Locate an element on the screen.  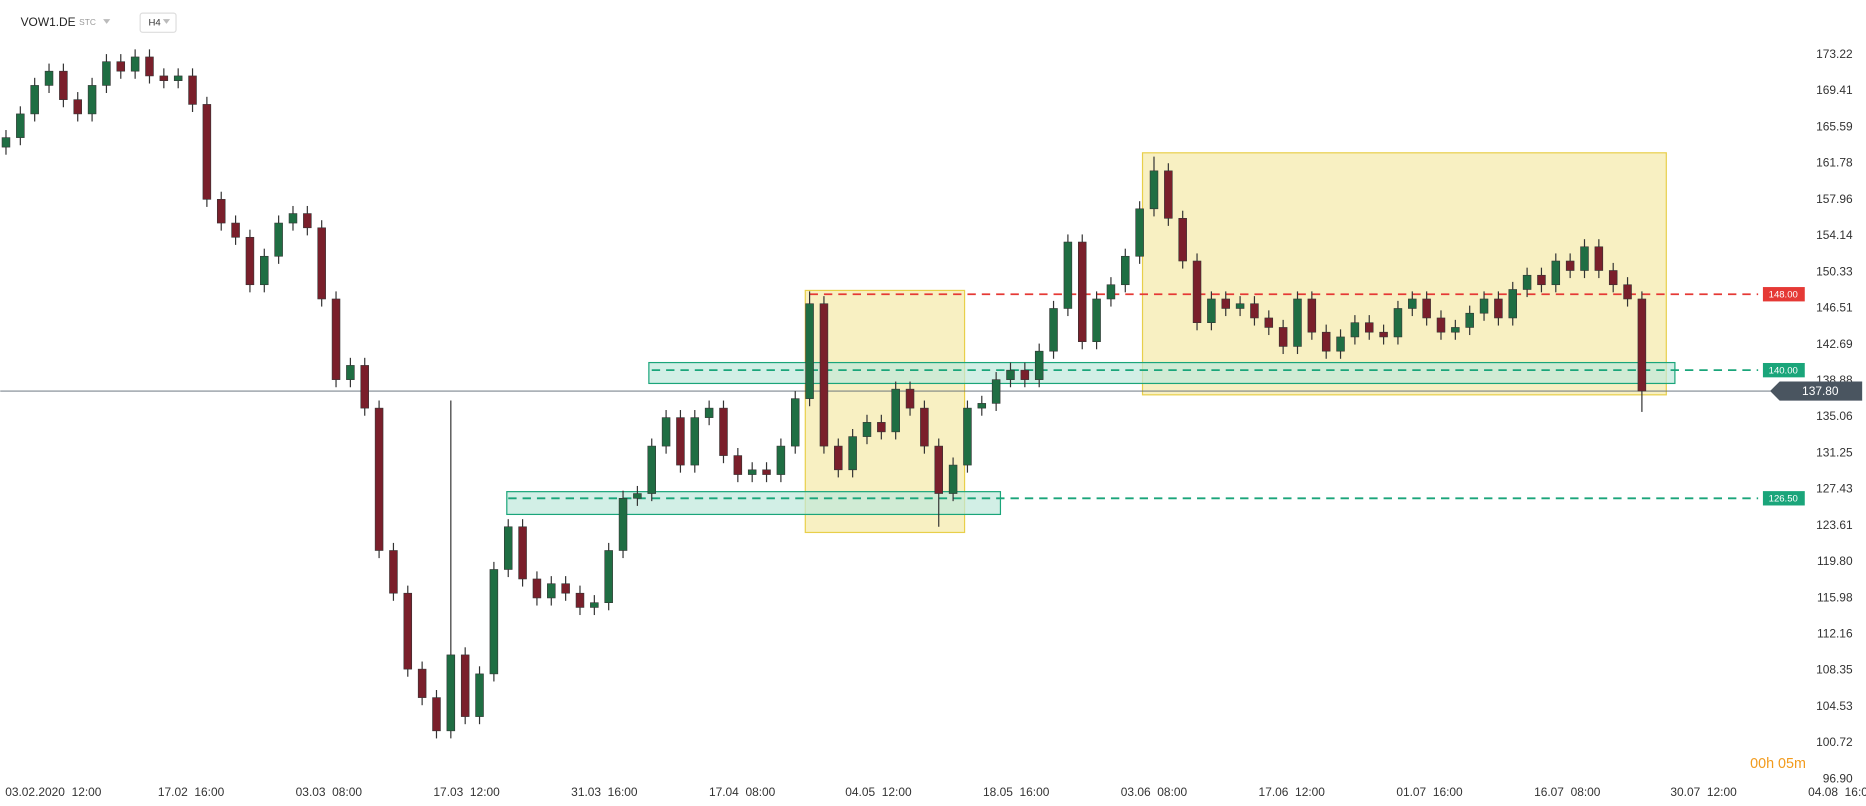
timeframe-box is located at coordinates (158, 22).